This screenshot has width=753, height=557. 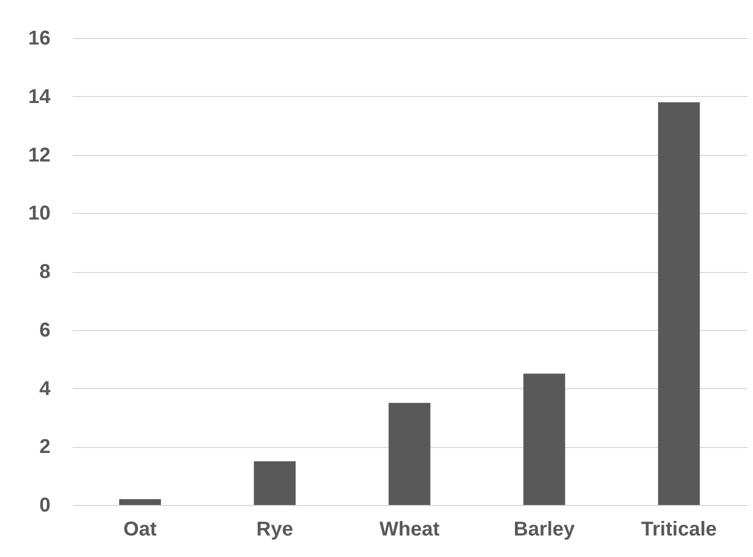 I want to click on x-tick-label: Rye, so click(x=275, y=529).